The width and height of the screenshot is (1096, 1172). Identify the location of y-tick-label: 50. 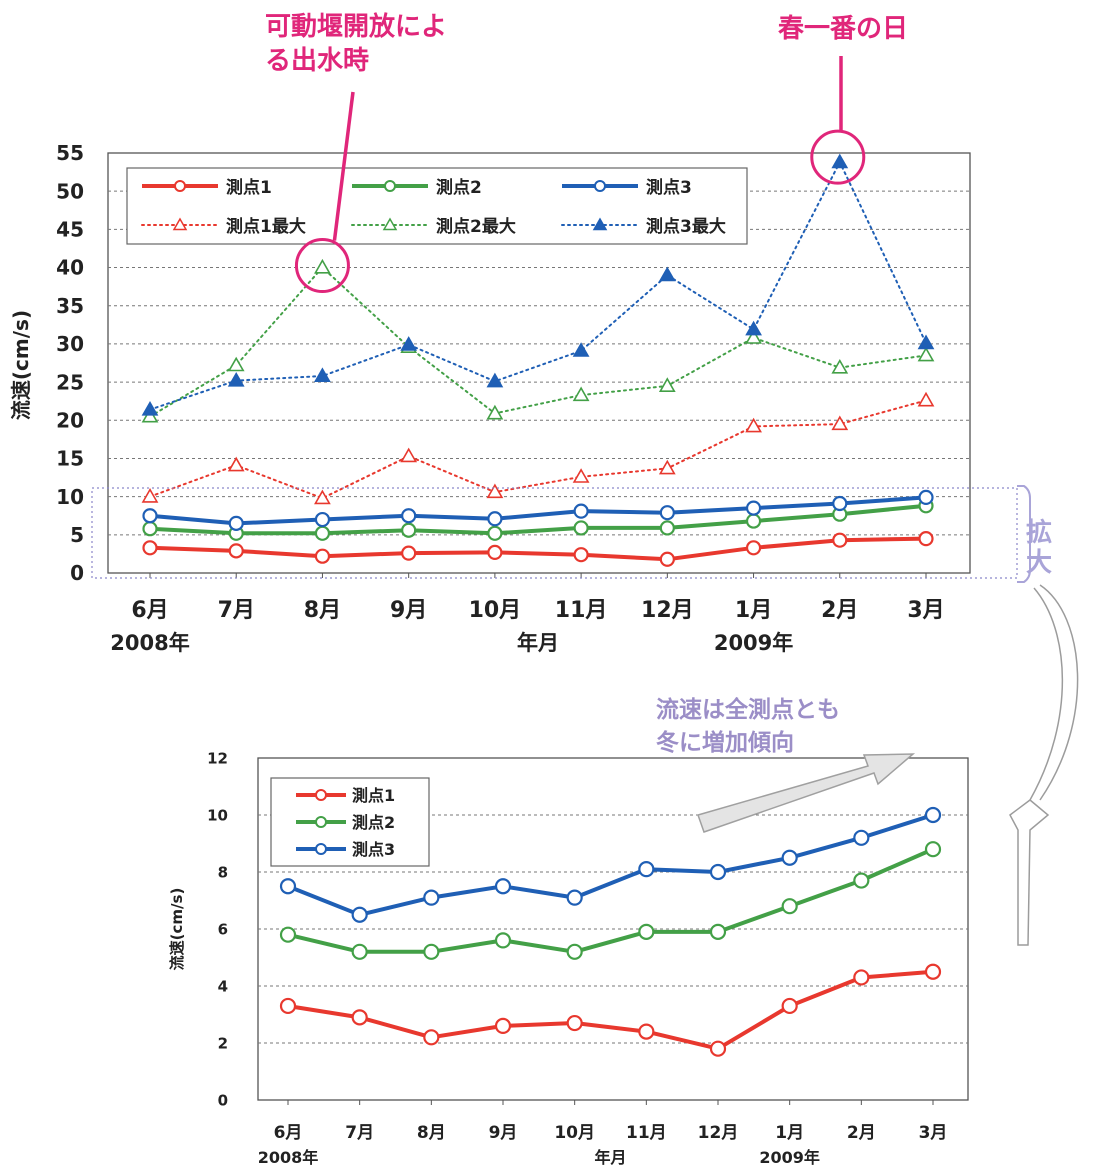
(70, 191).